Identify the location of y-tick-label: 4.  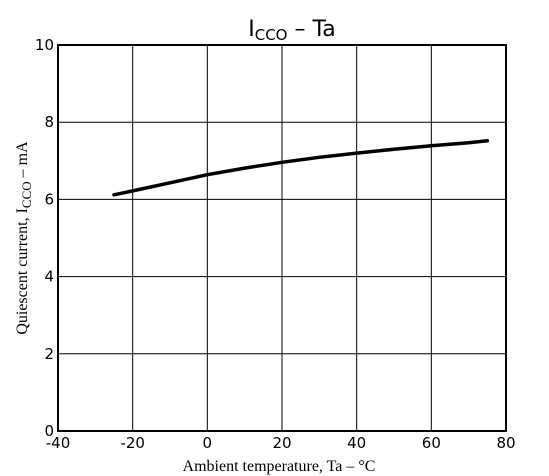
(49, 277).